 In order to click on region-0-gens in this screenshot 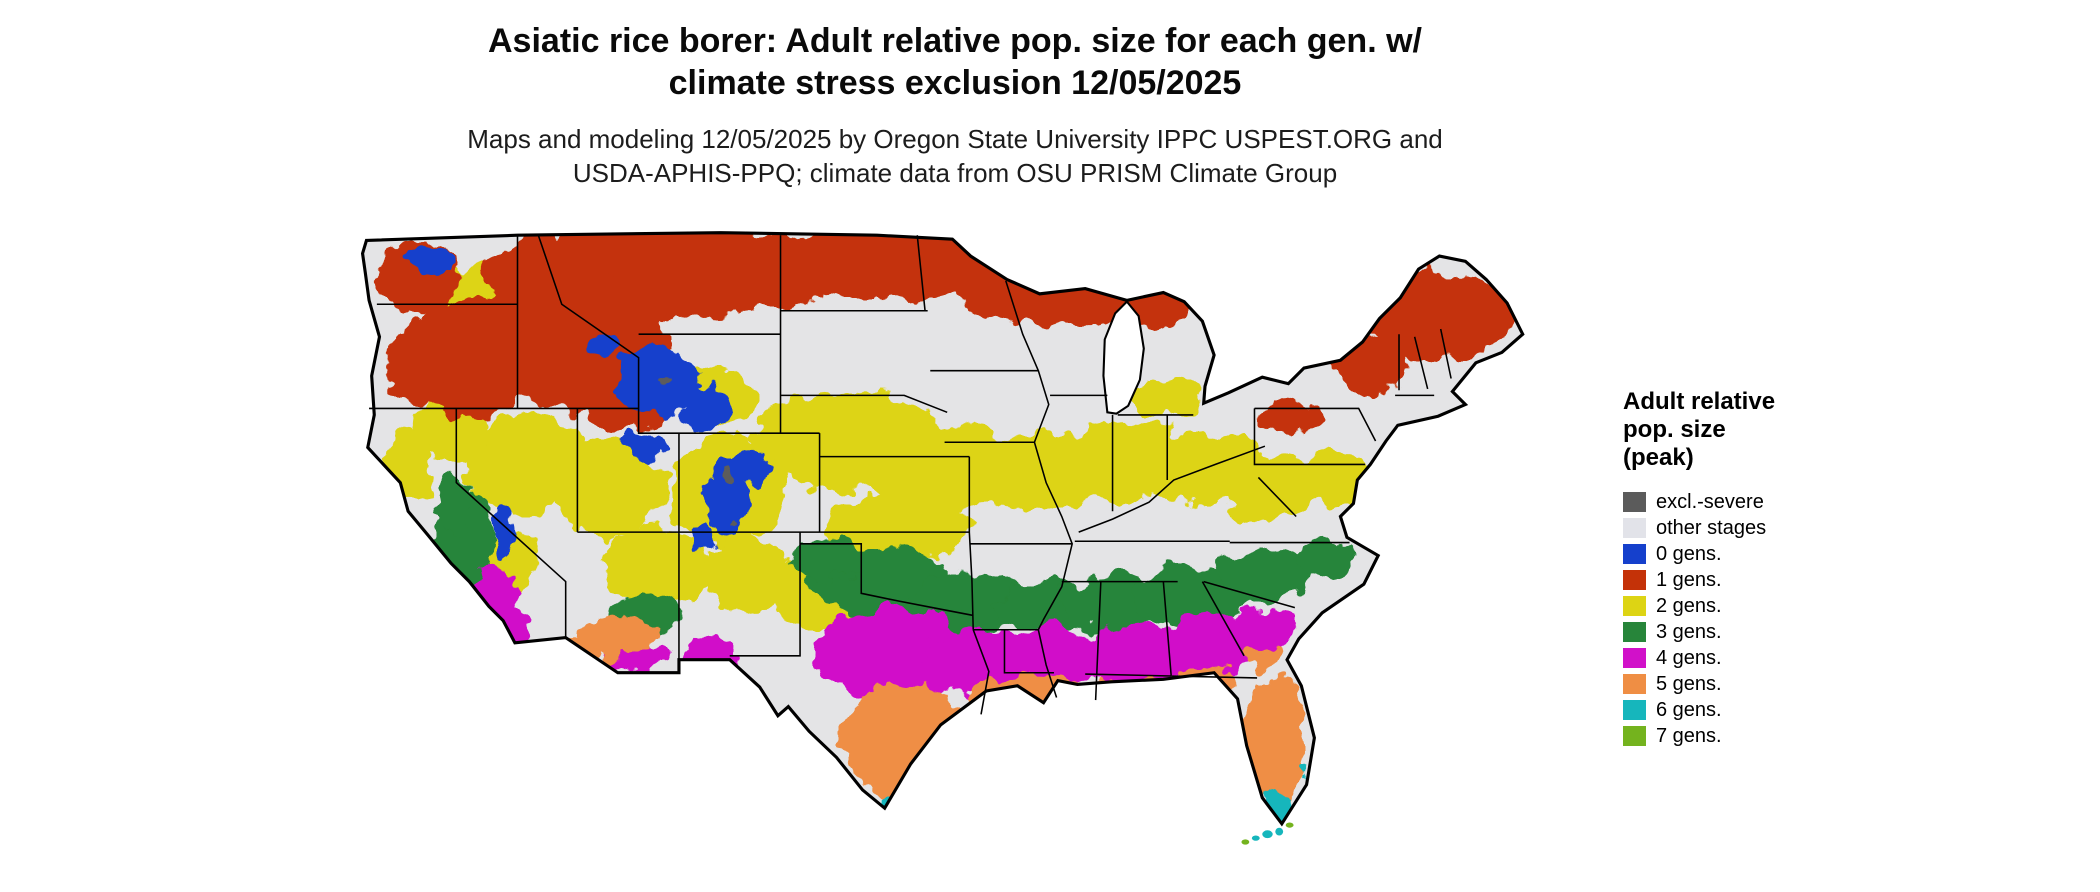, I will do `click(586, 401)`.